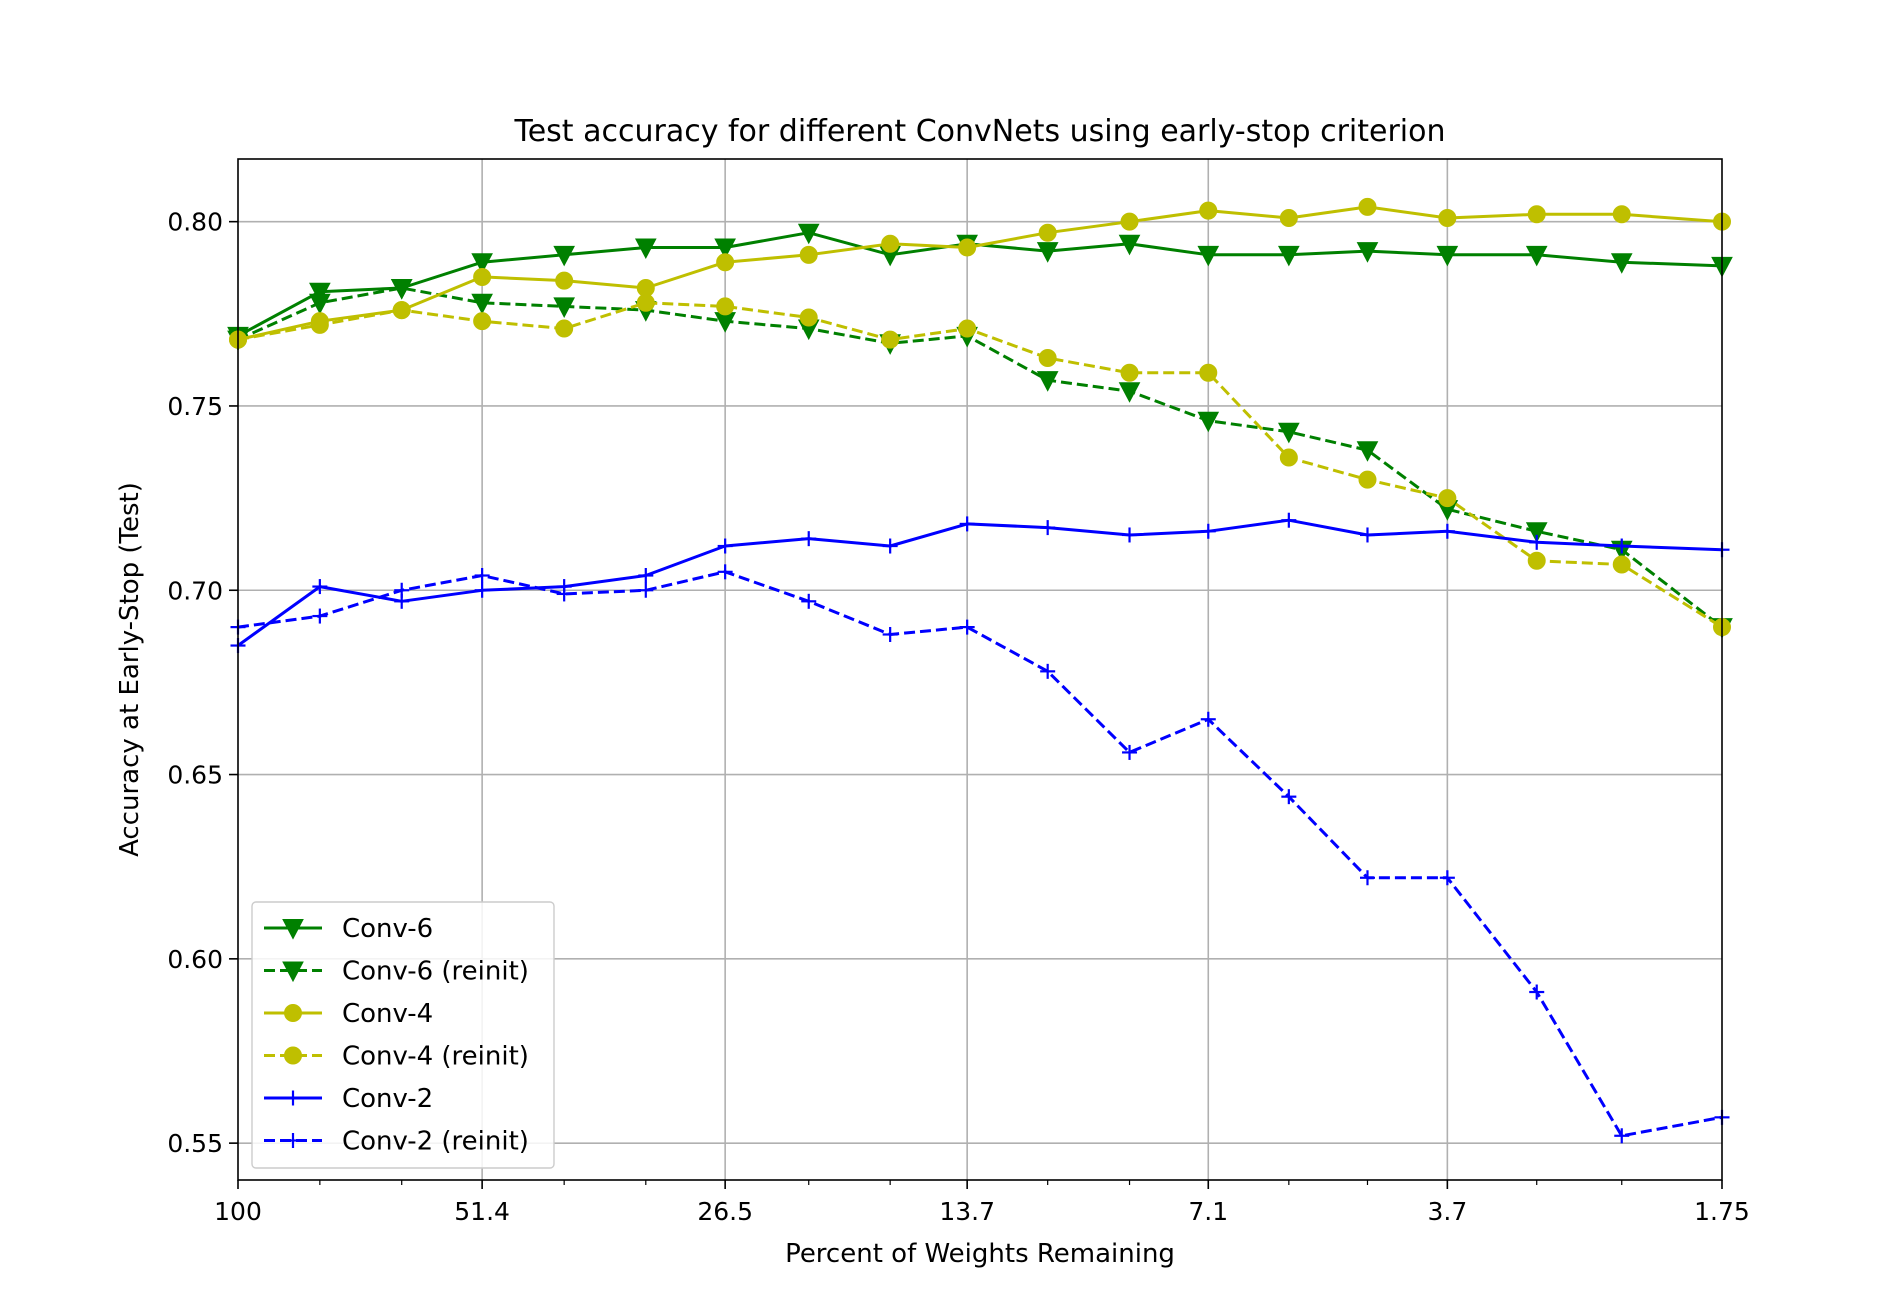  Describe the element at coordinates (195, 959) in the screenshot. I see `y-tick-label: 0.60` at that location.